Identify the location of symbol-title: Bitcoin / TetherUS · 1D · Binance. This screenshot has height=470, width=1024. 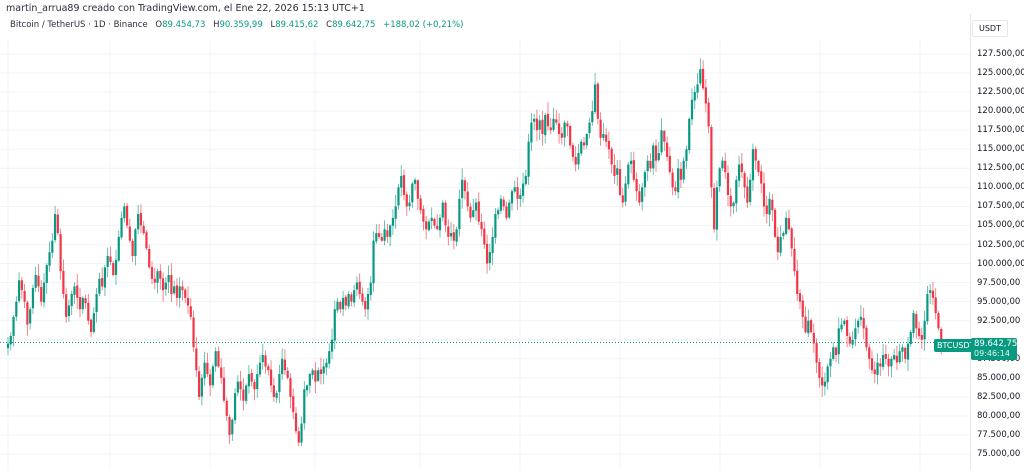
(79, 25).